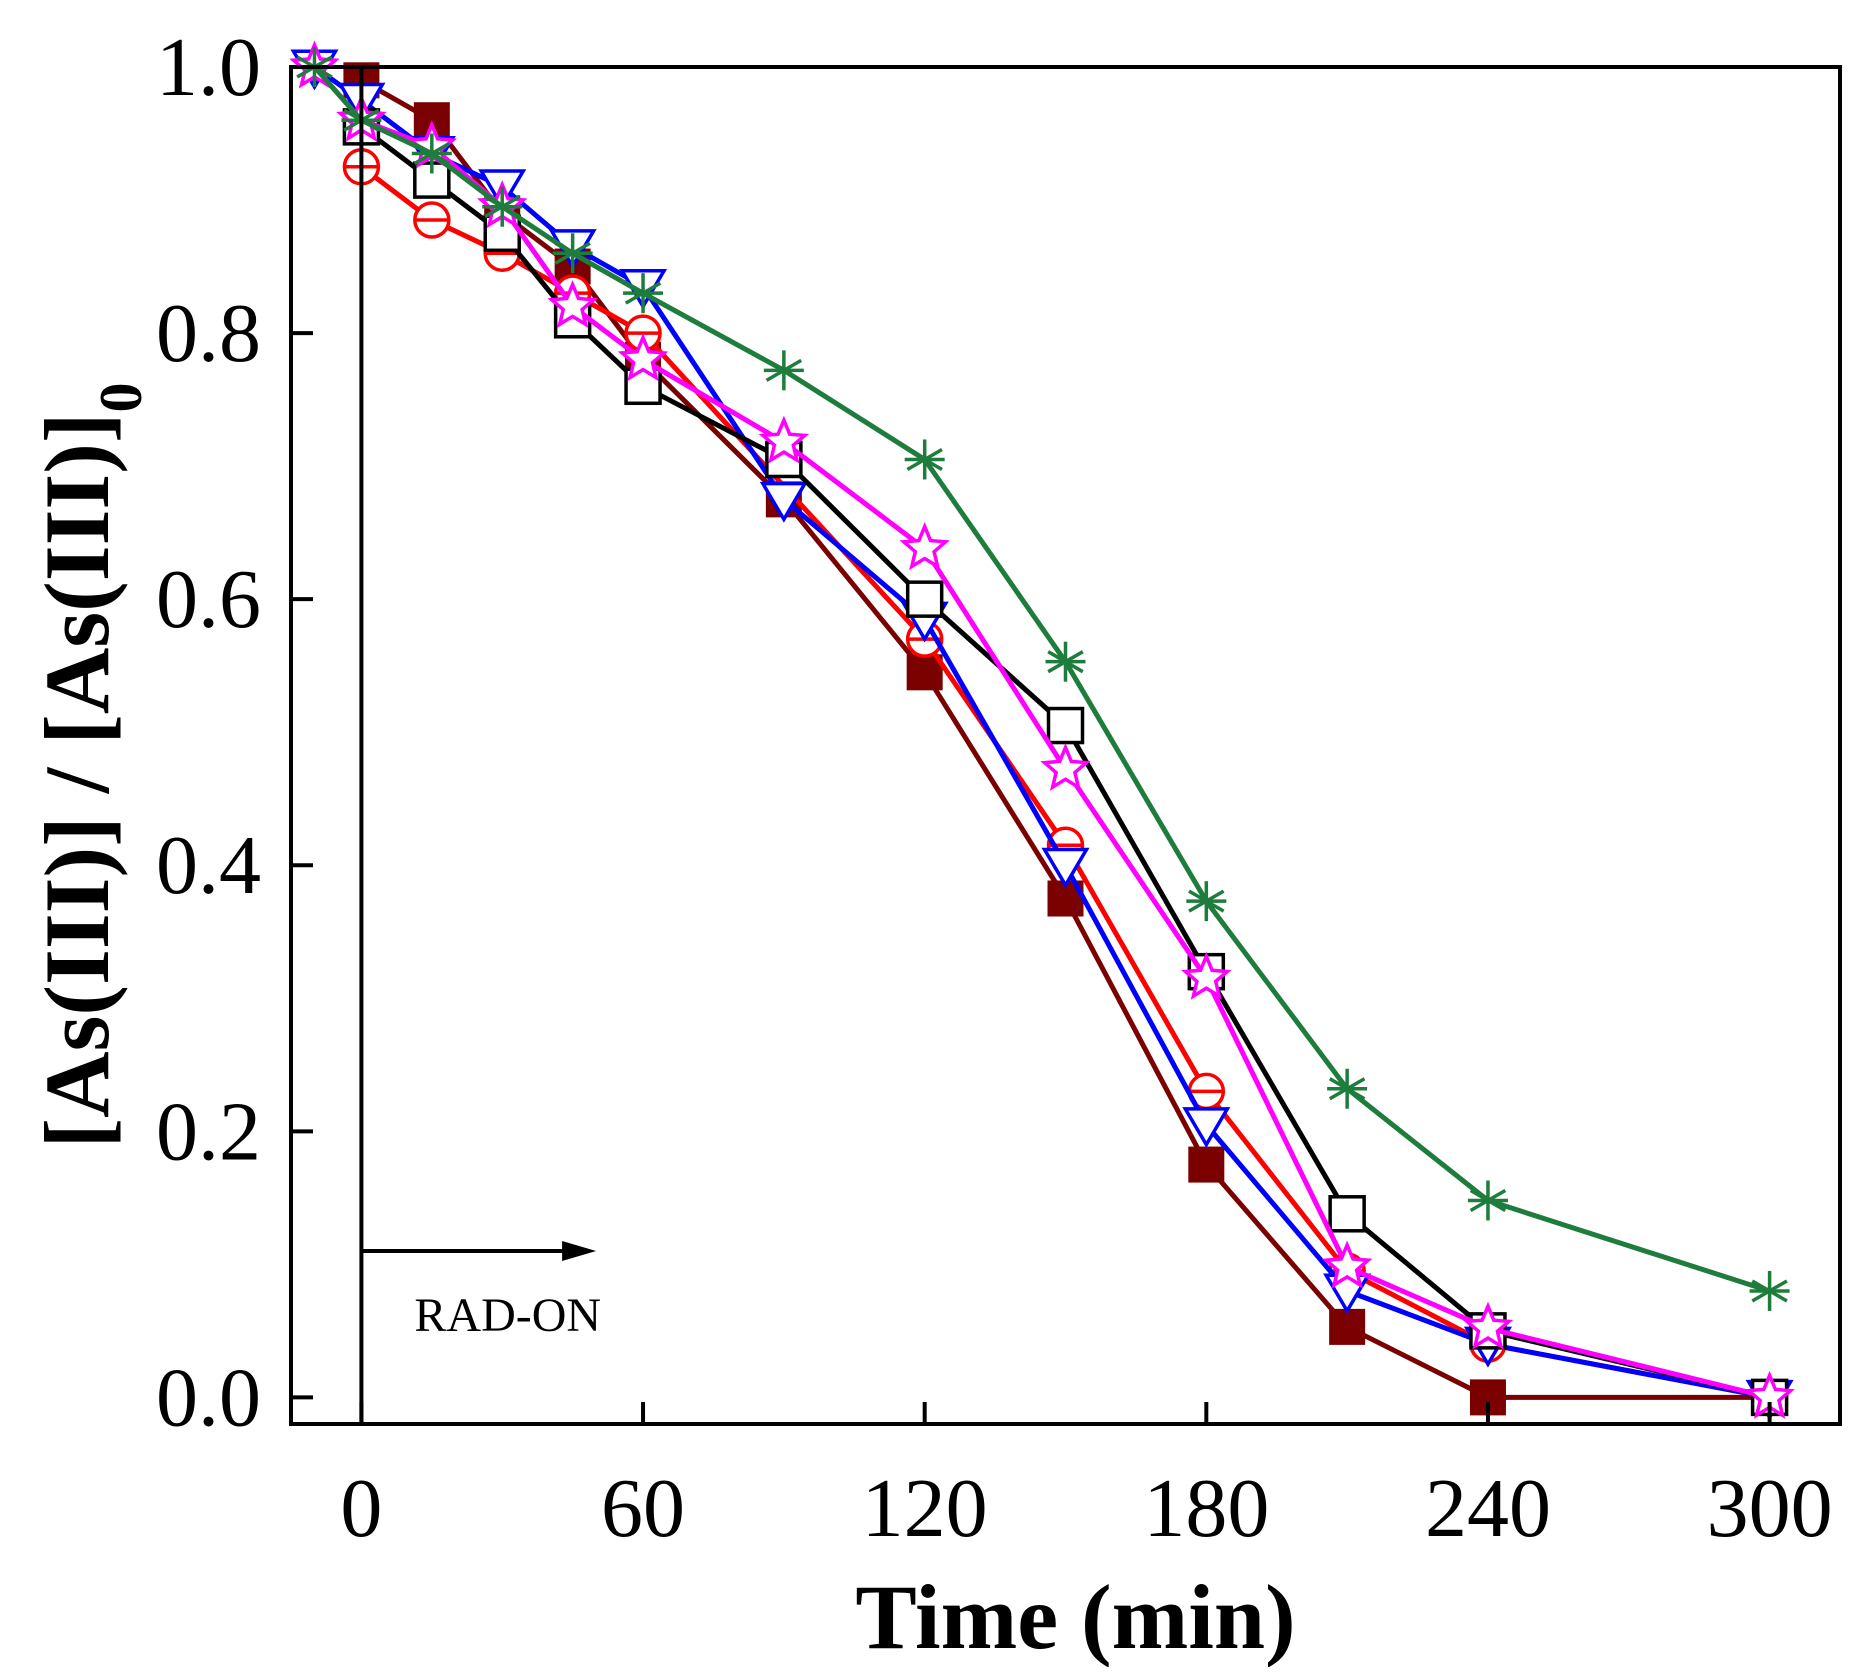 The height and width of the screenshot is (1672, 1872). What do you see at coordinates (208, 333) in the screenshot?
I see `y-tick-label: 0.8` at bounding box center [208, 333].